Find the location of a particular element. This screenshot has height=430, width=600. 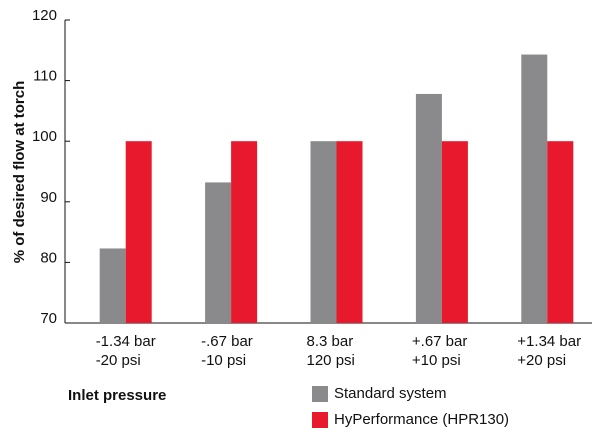

x-tick-label: +.67 bar +10 psi is located at coordinates (439, 351).